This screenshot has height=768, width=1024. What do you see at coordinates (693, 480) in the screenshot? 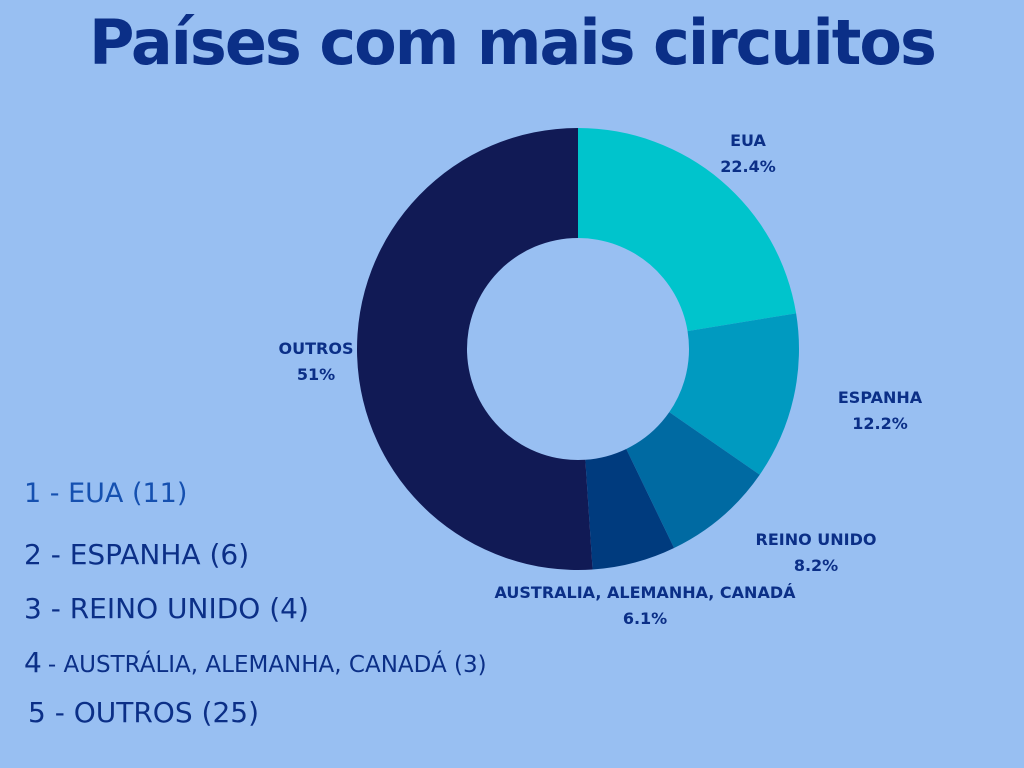
I see `slice-reino-unido` at bounding box center [693, 480].